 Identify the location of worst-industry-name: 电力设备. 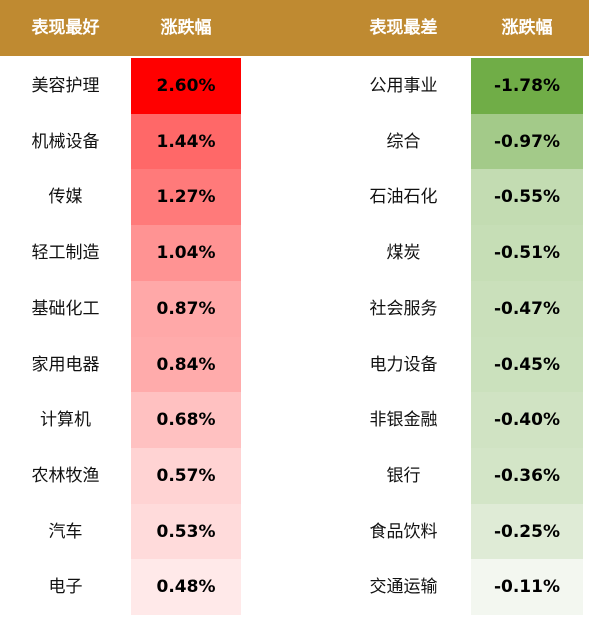
(403, 364).